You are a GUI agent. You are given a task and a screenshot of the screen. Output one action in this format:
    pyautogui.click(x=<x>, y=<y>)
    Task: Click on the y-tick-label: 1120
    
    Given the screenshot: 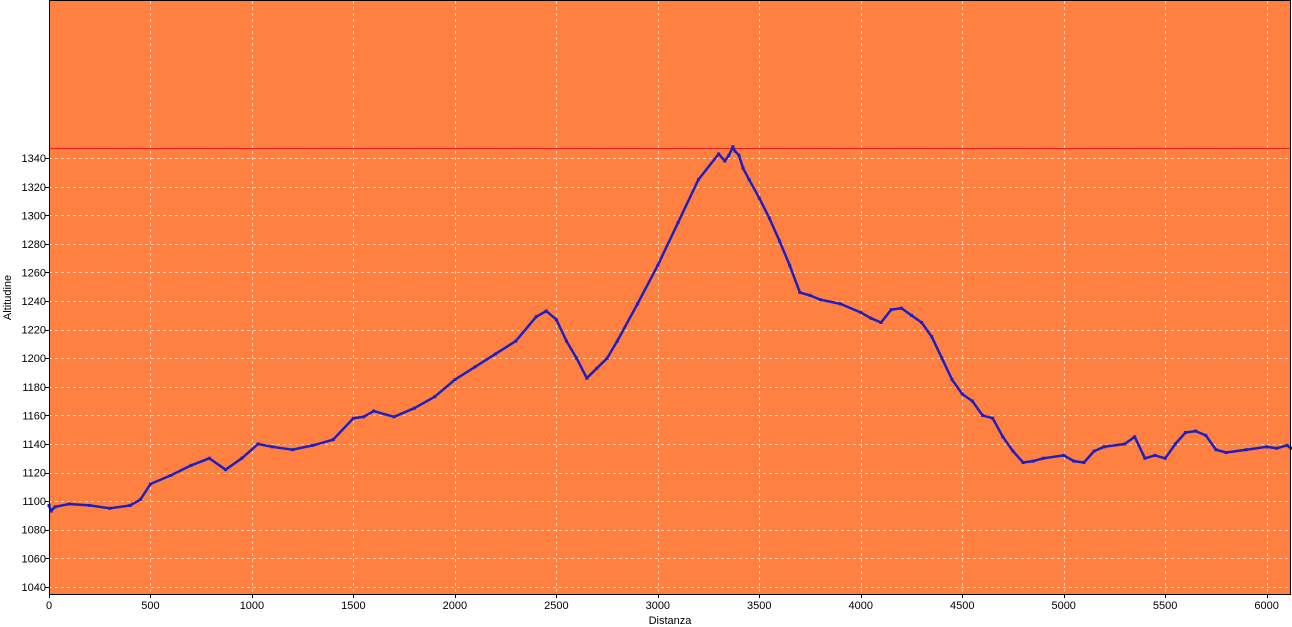 What is the action you would take?
    pyautogui.click(x=34, y=474)
    